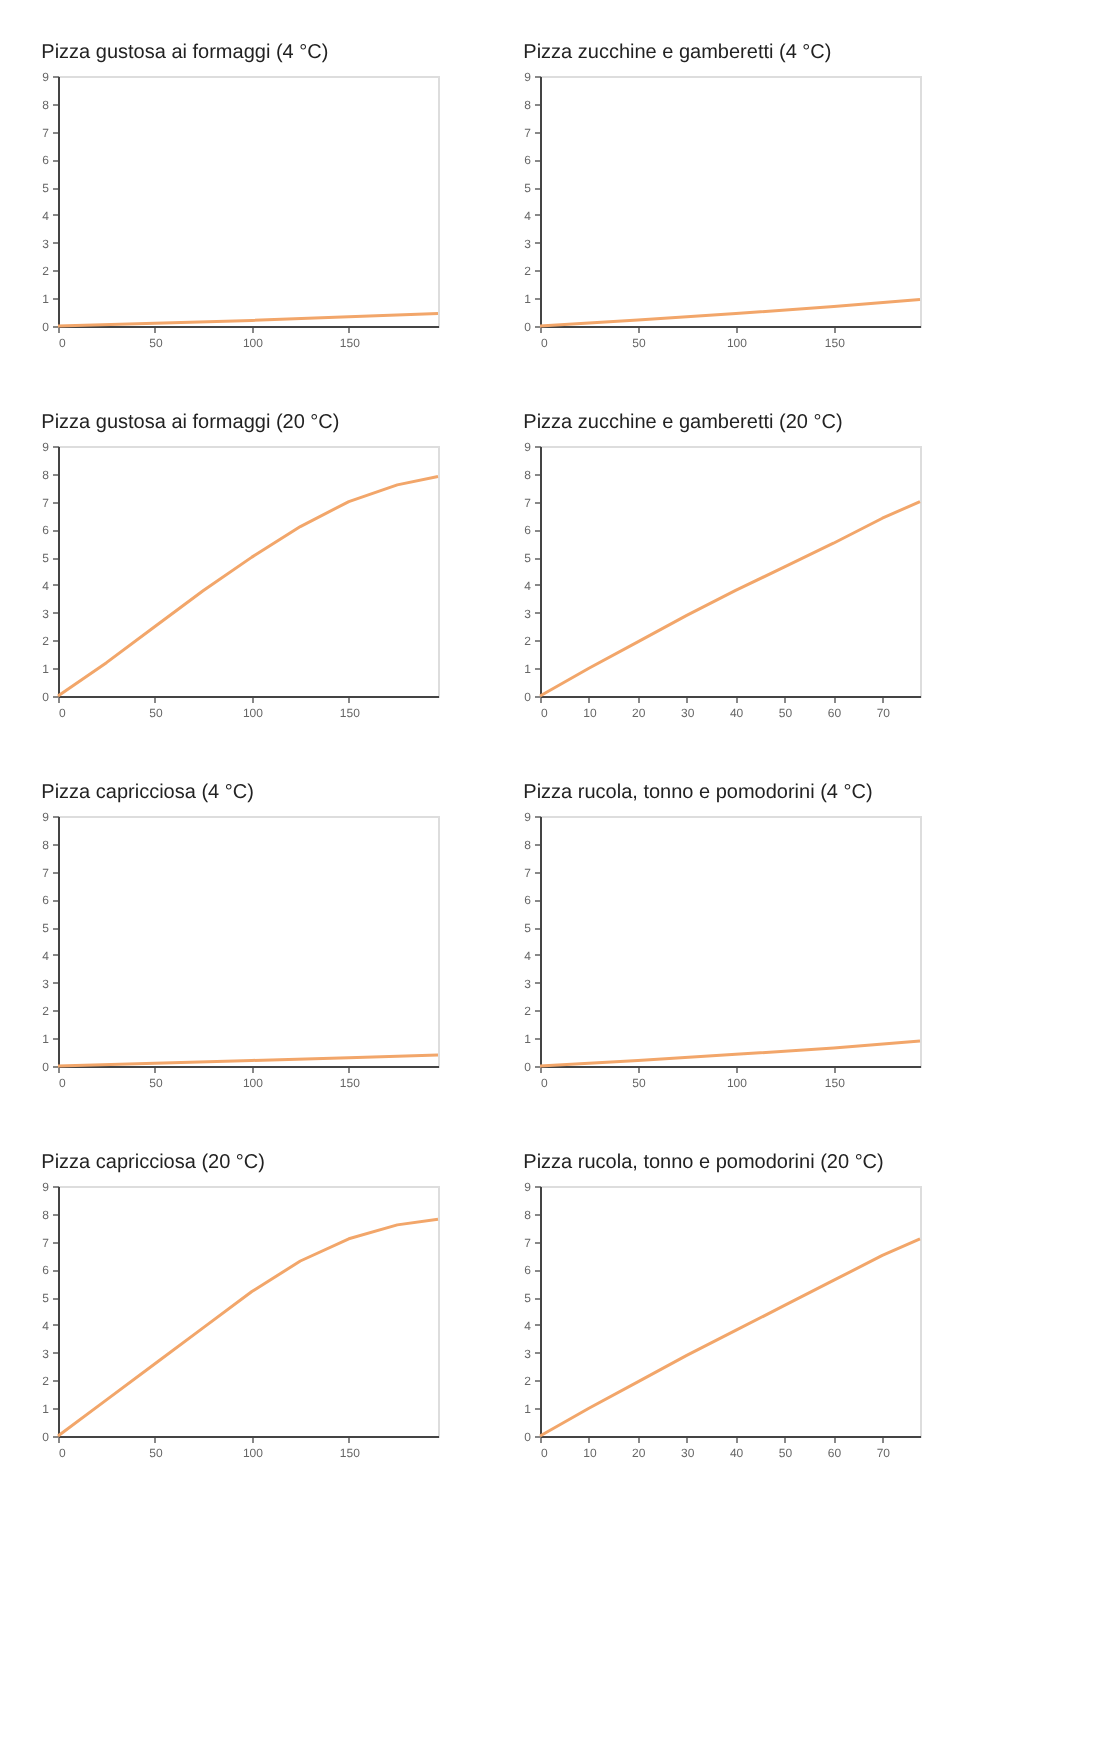 The height and width of the screenshot is (1758, 1096). Describe the element at coordinates (703, 1163) in the screenshot. I see `chart-title: Pizza rucola, tonno e pomodorini (20 °C)` at that location.